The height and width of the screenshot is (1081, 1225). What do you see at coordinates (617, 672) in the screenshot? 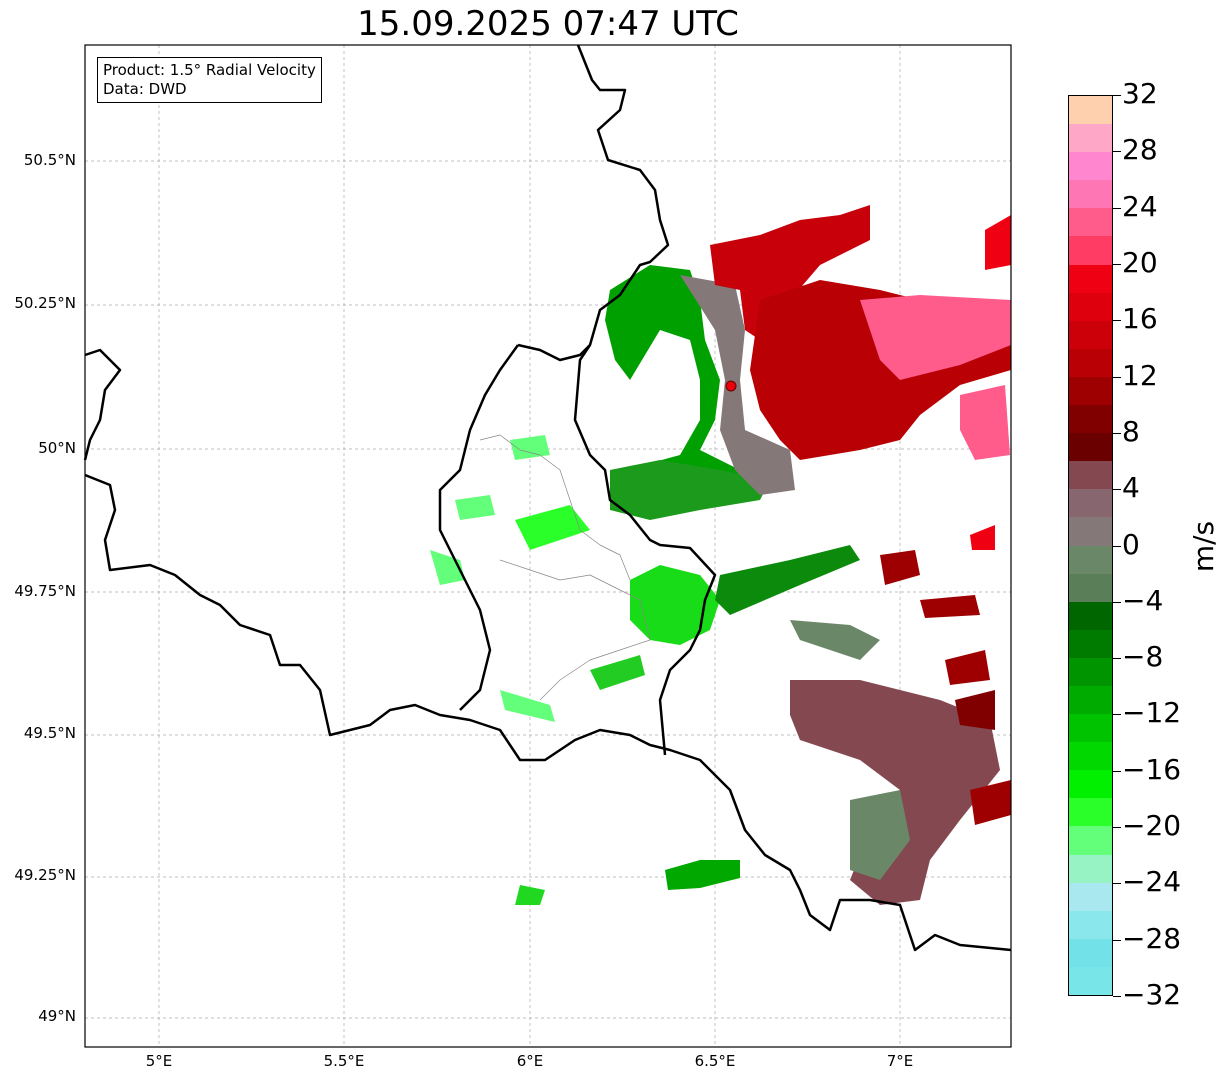
I see `echo-green-lux` at bounding box center [617, 672].